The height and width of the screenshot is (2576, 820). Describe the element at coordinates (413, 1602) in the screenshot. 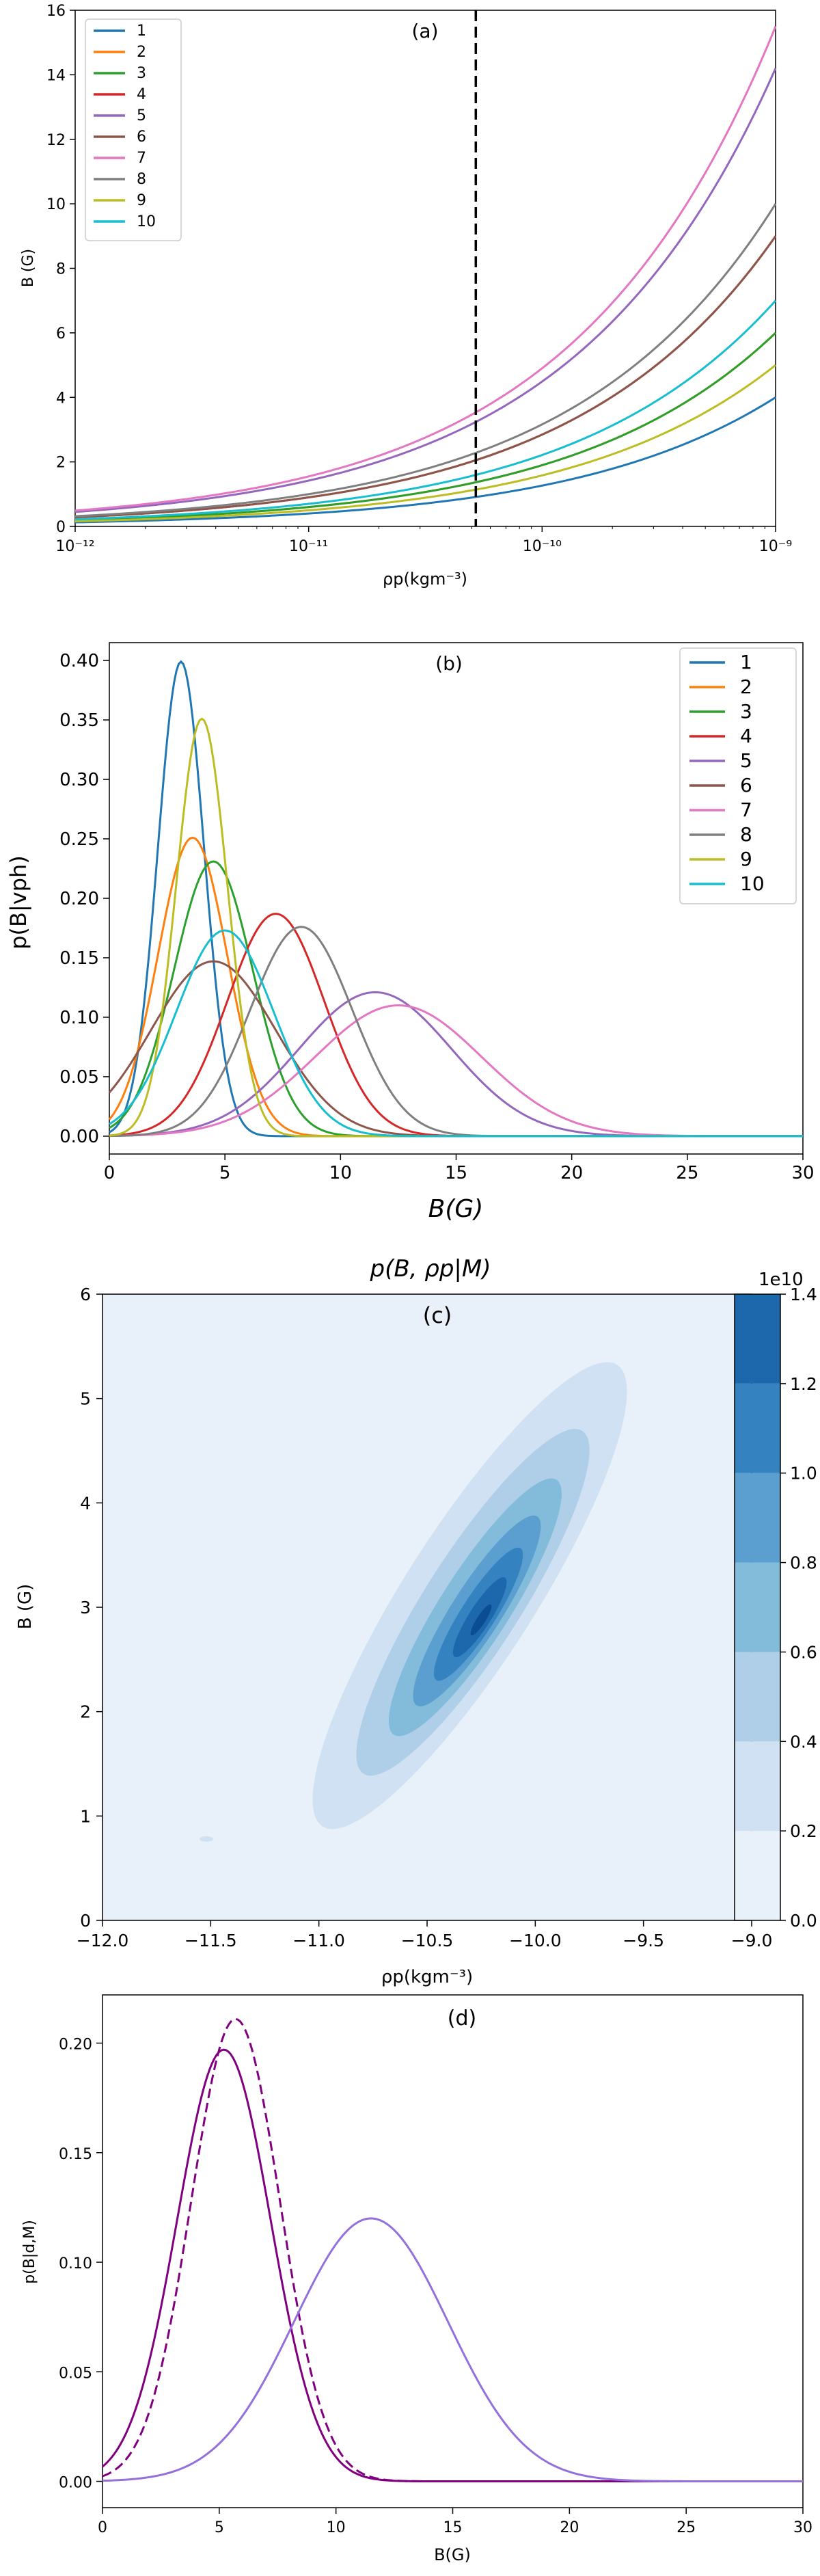

I see `panel-c-contours` at that location.